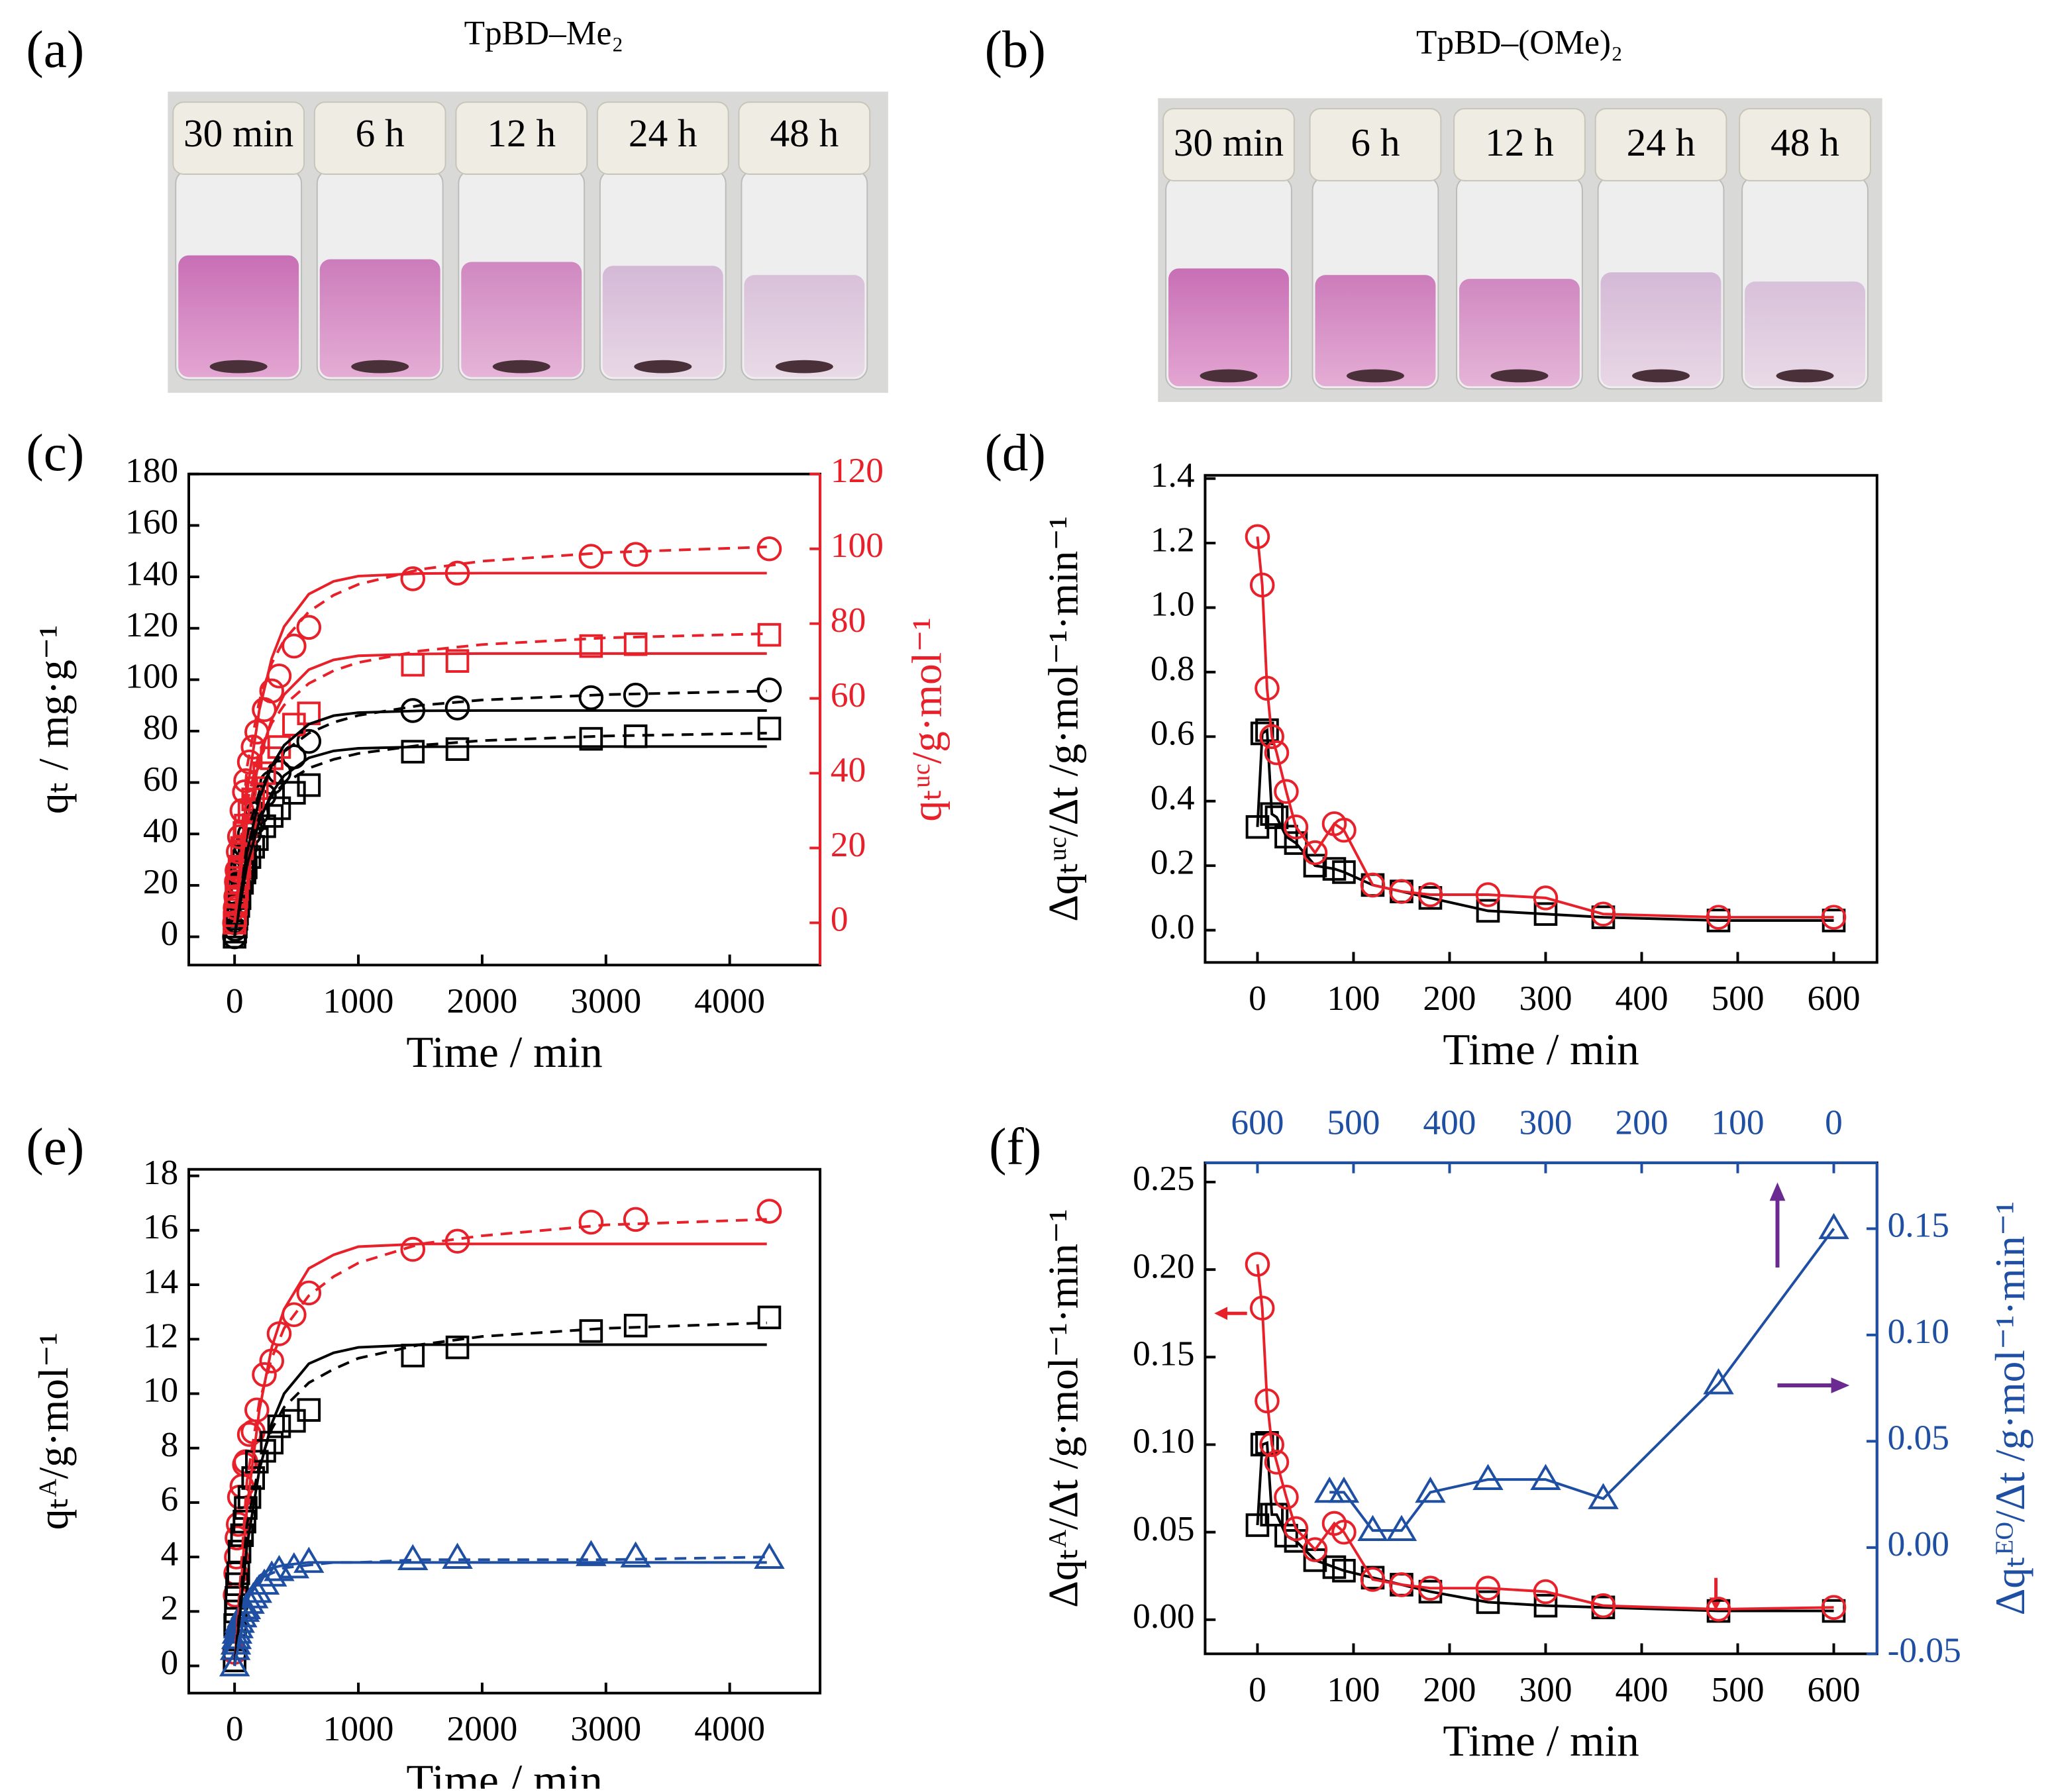  Describe the element at coordinates (1173, 861) in the screenshot. I see `y-tick-label: 0.2` at that location.